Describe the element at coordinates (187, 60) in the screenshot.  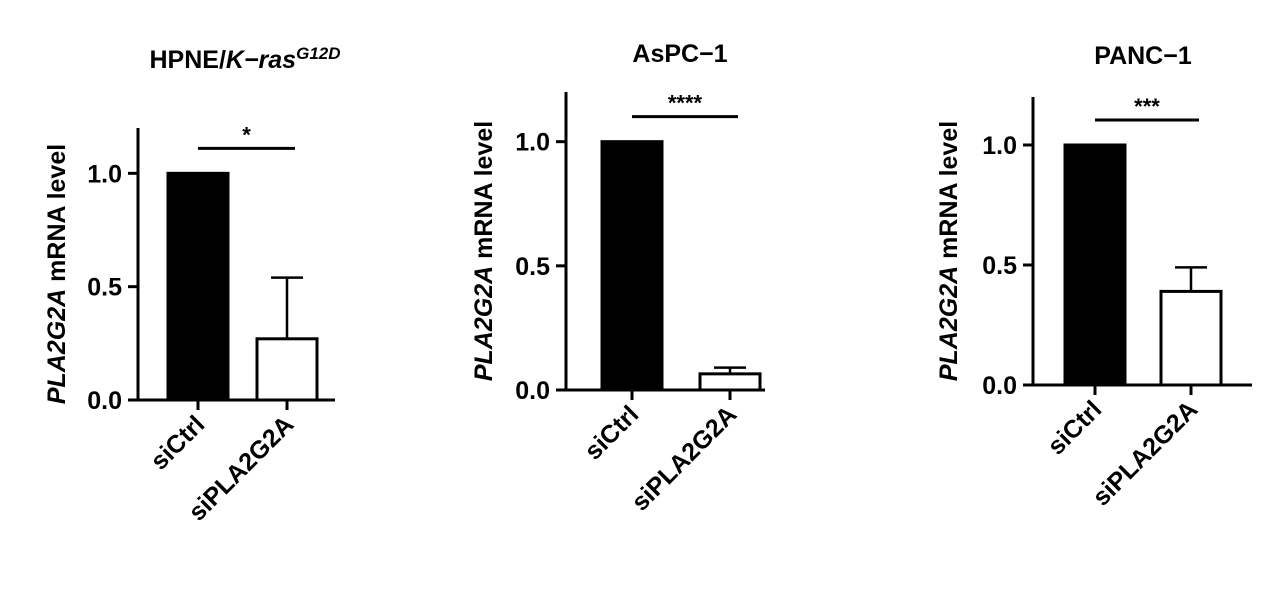
I see `title-part: HPNE/` at that location.